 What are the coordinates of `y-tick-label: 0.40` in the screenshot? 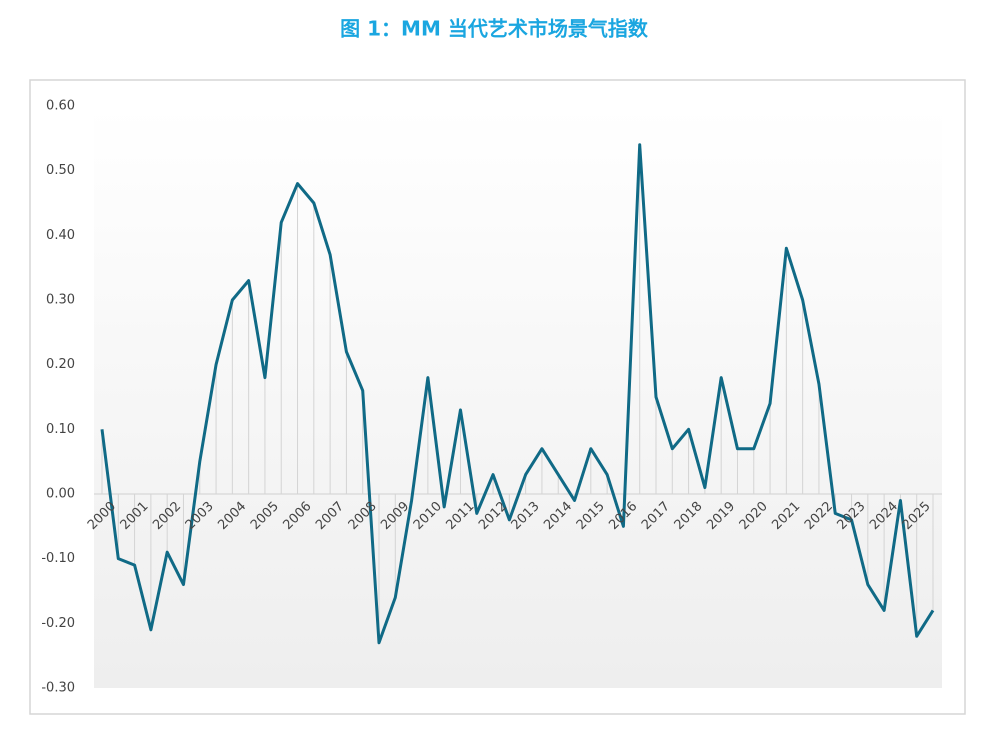 It's located at (60, 235).